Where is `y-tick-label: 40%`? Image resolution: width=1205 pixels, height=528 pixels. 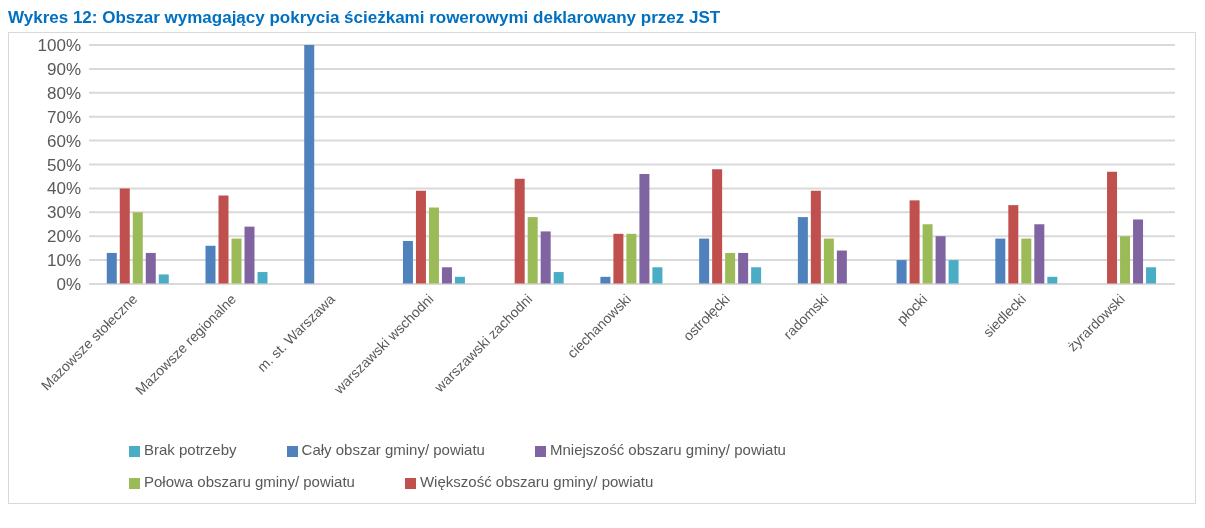
y-tick-label: 40% is located at coordinates (63, 189).